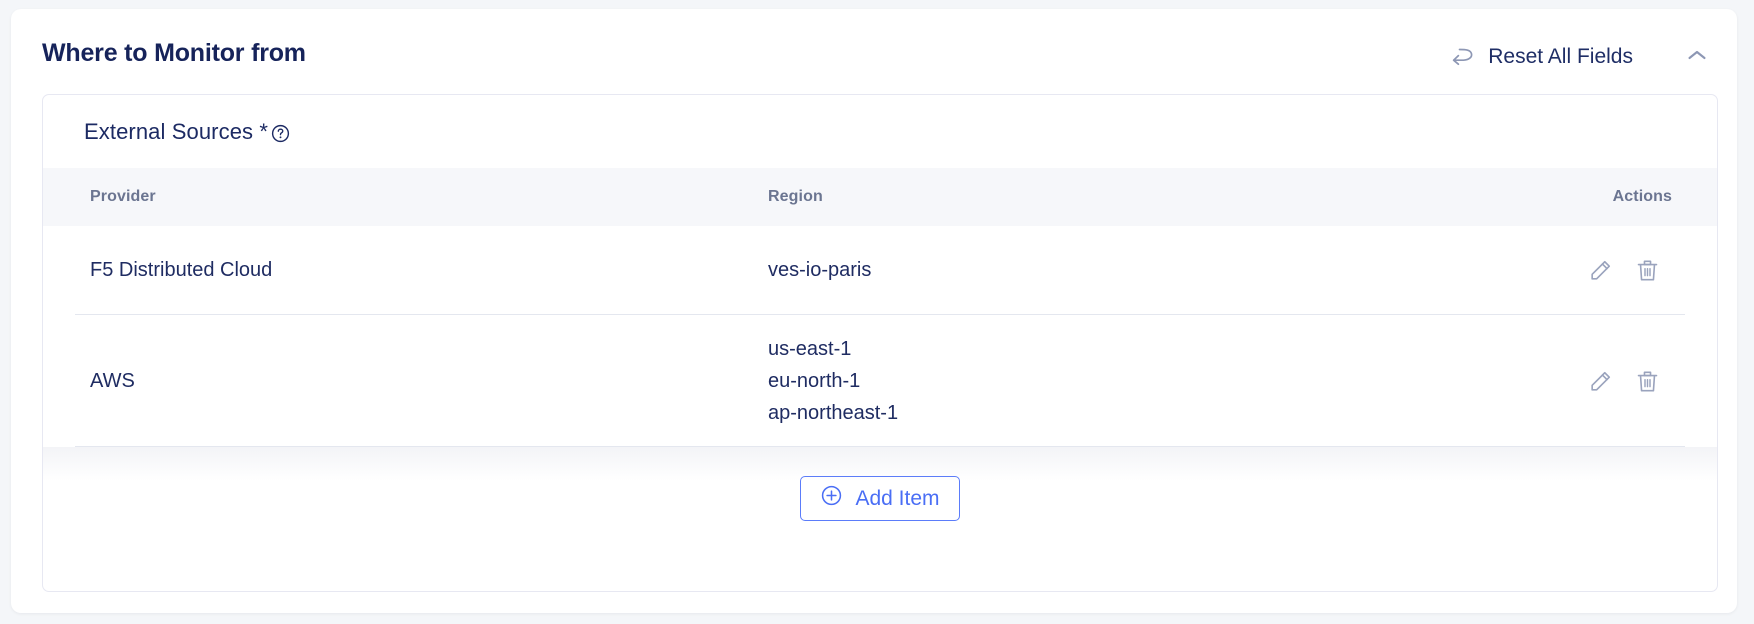 This screenshot has width=1754, height=624. Describe the element at coordinates (174, 53) in the screenshot. I see `page-title: Where to Monitor from` at that location.